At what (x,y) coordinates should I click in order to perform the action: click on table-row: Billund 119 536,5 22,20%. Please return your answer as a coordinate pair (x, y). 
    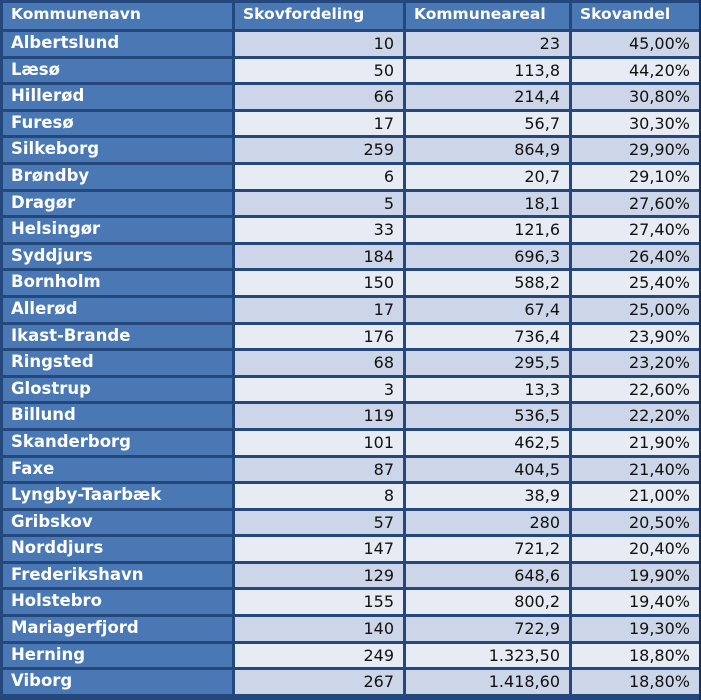
    Looking at the image, I should click on (351, 416).